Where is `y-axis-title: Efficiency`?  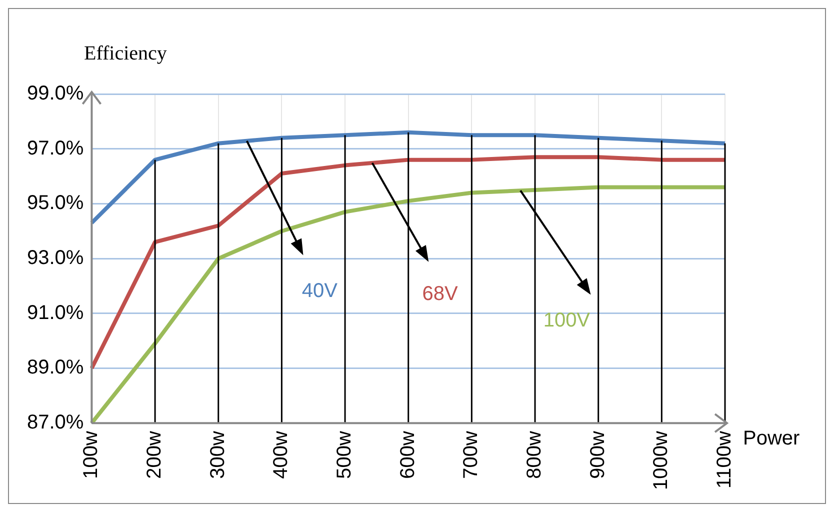
y-axis-title: Efficiency is located at coordinates (125, 53).